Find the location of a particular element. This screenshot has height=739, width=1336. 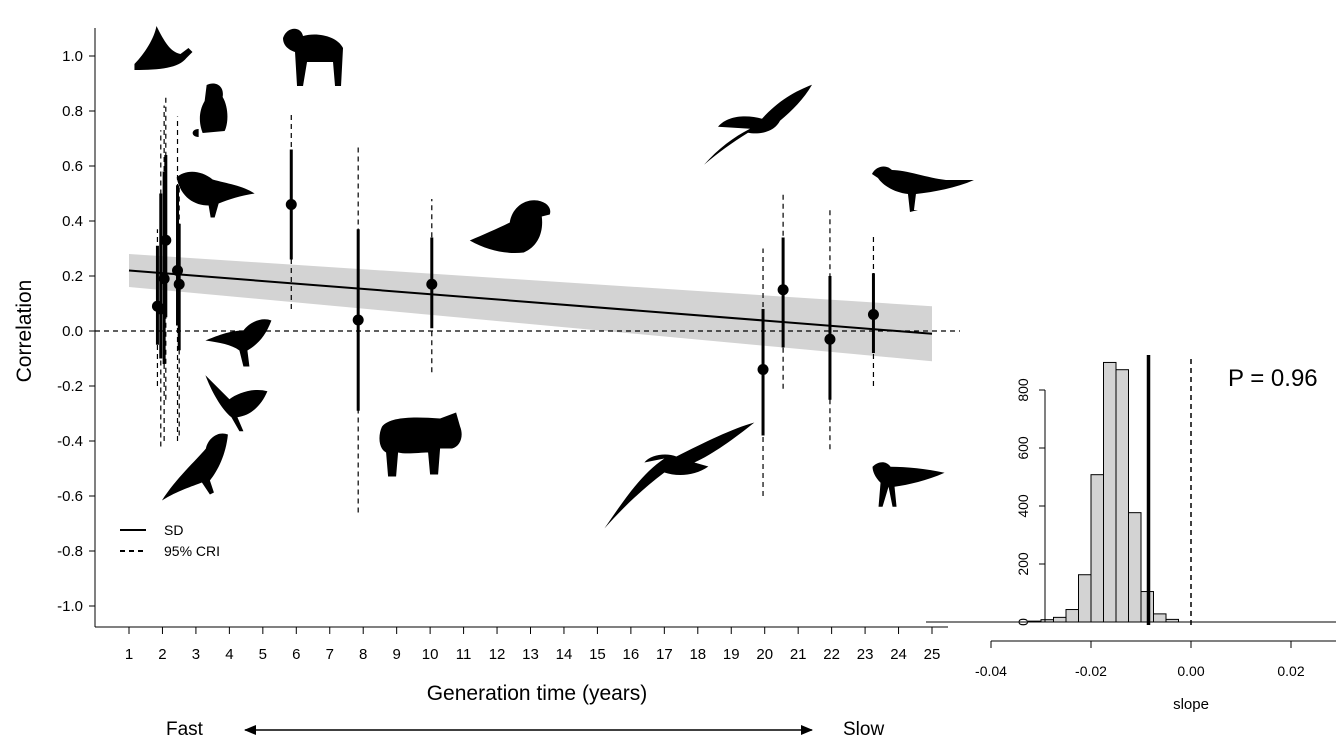

marmot-icon is located at coordinates (210, 110).